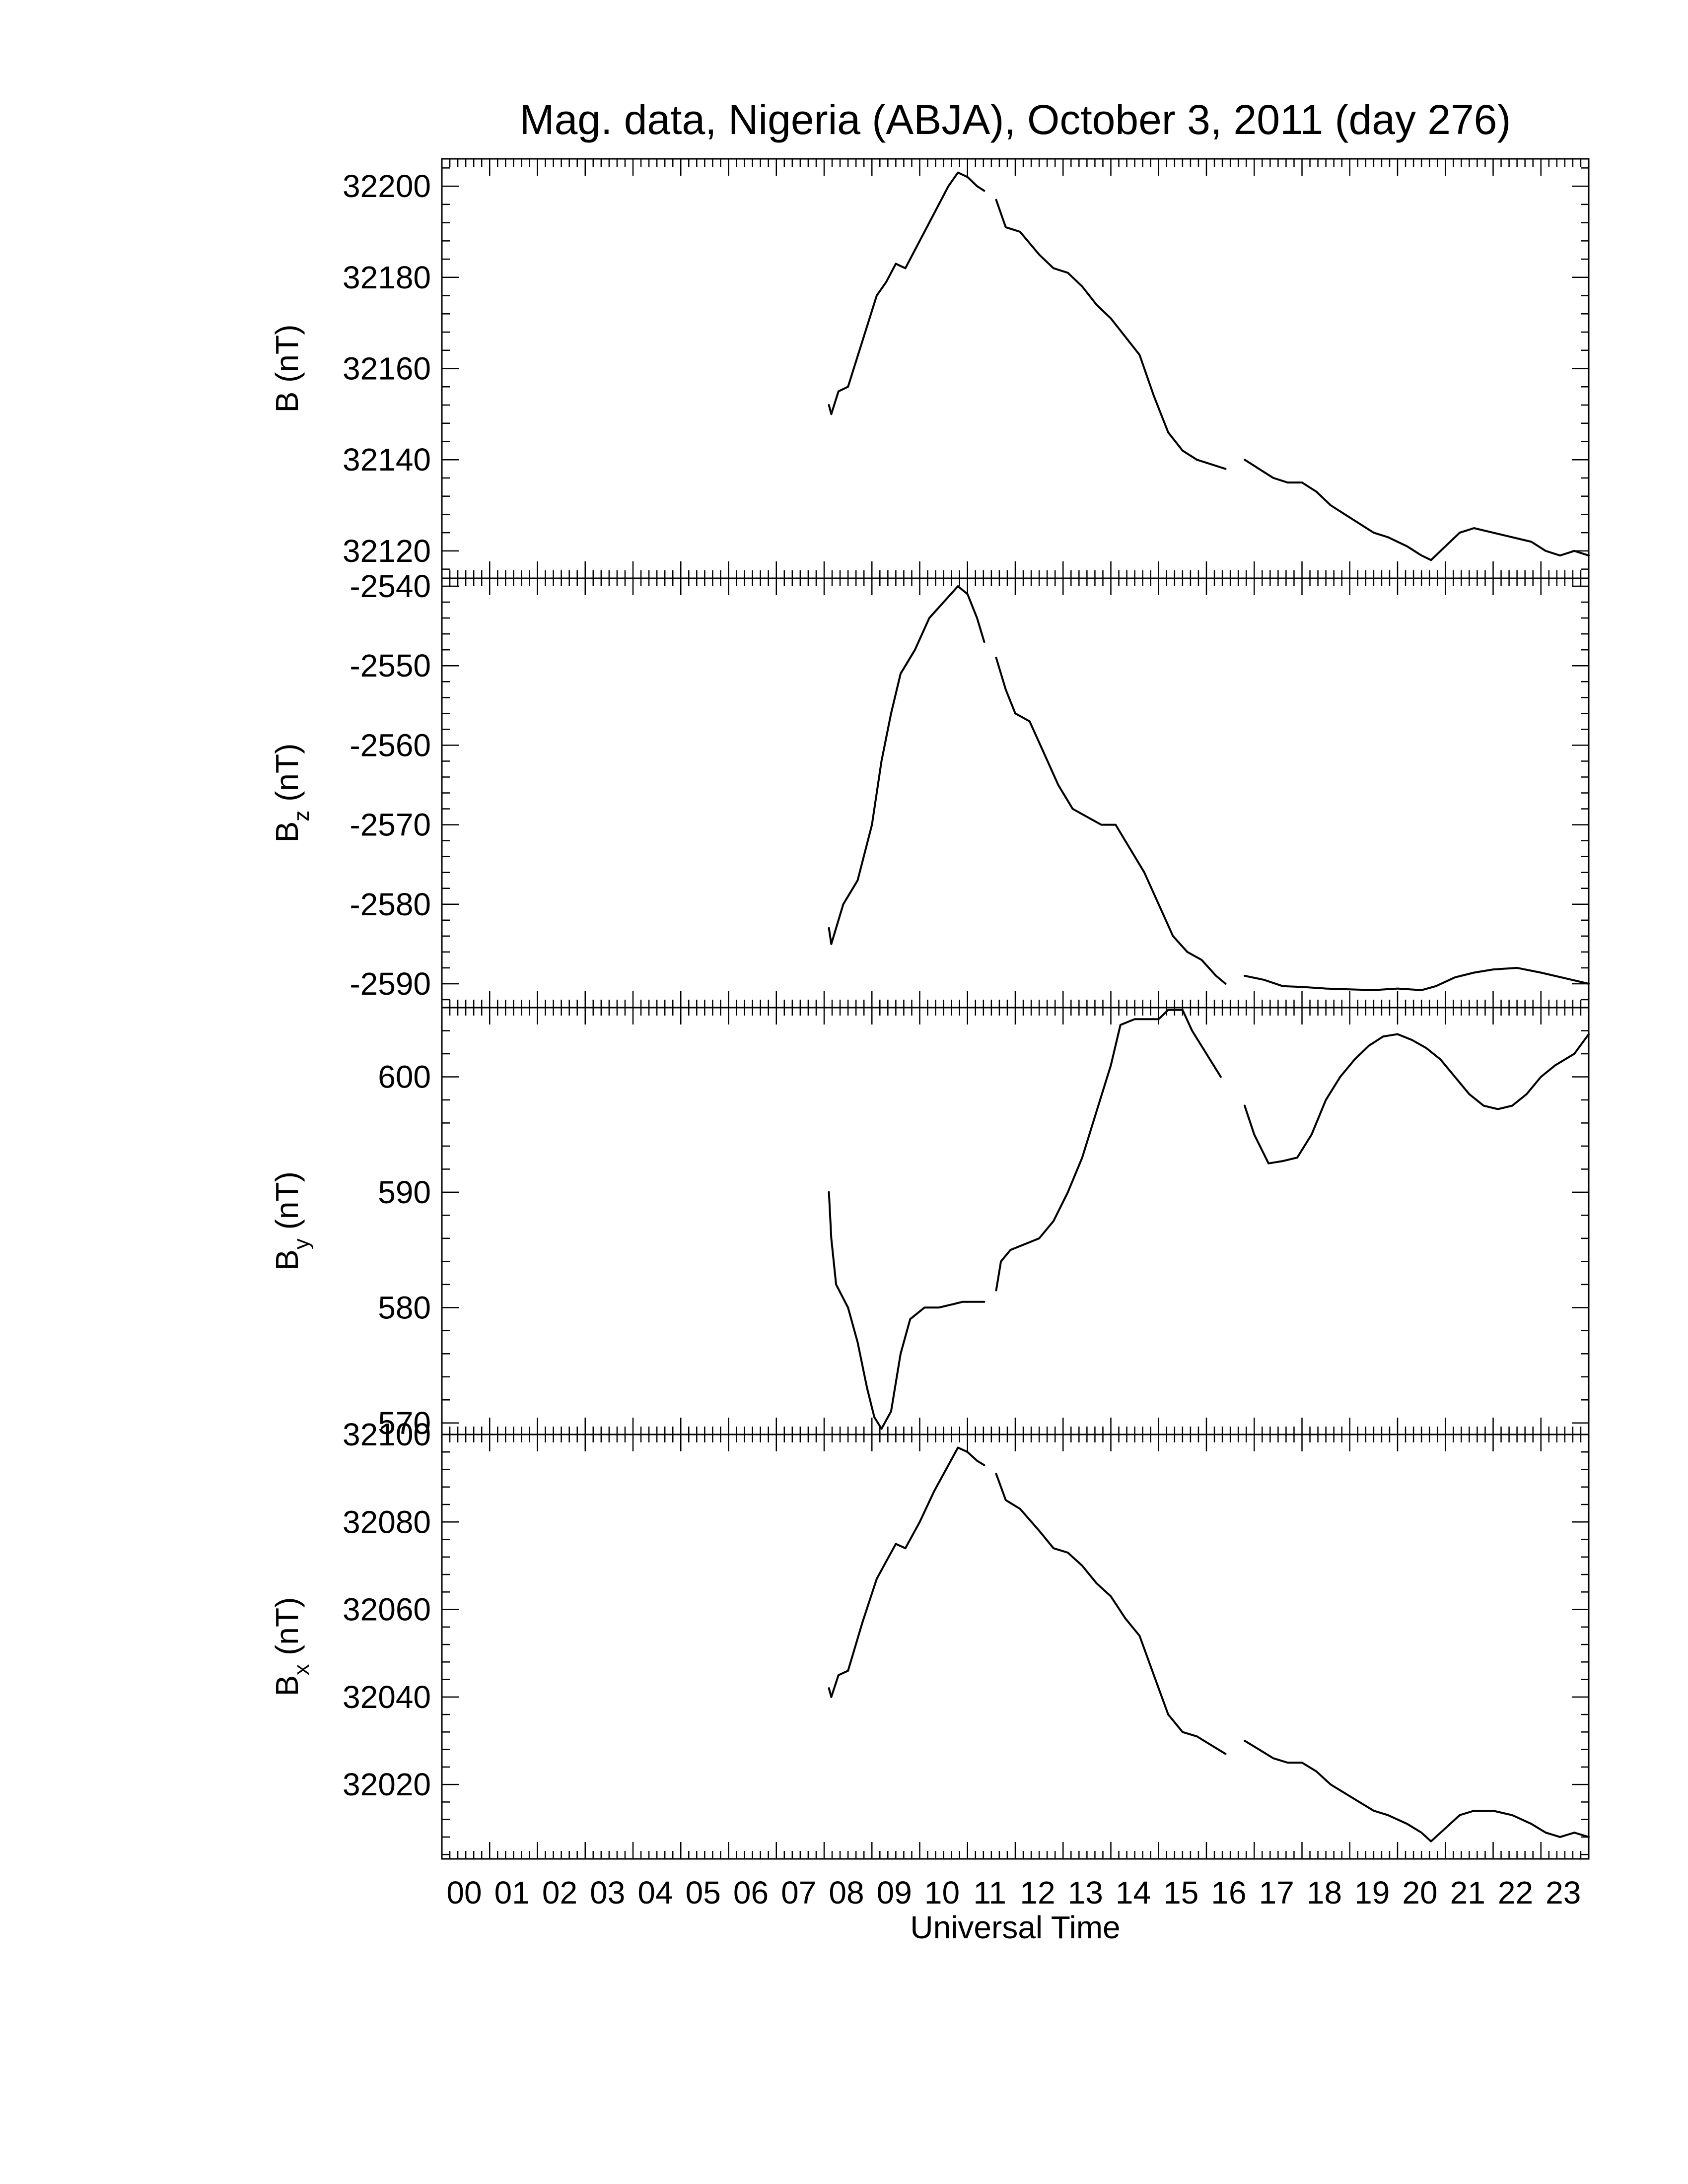 The height and width of the screenshot is (2184, 1688). Describe the element at coordinates (559, 1893) in the screenshot. I see `x-tick-label: 02` at that location.